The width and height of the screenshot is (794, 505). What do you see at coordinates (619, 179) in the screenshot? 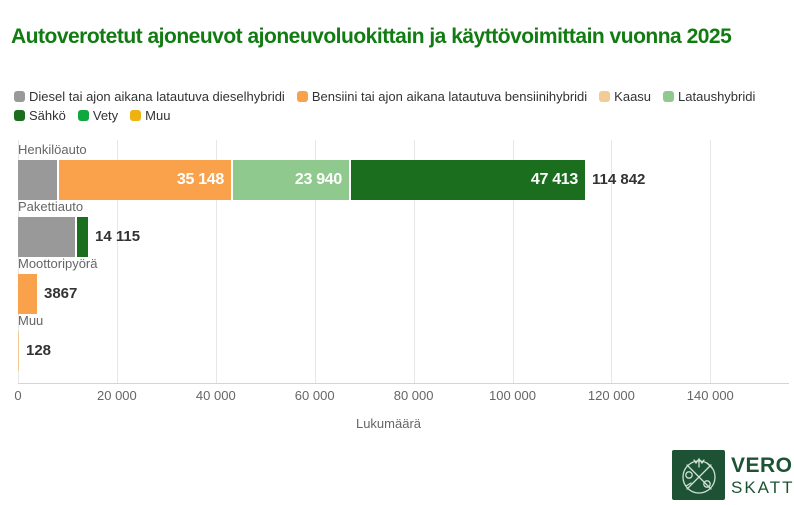
I see `bar-total-label: 114 842` at bounding box center [619, 179].